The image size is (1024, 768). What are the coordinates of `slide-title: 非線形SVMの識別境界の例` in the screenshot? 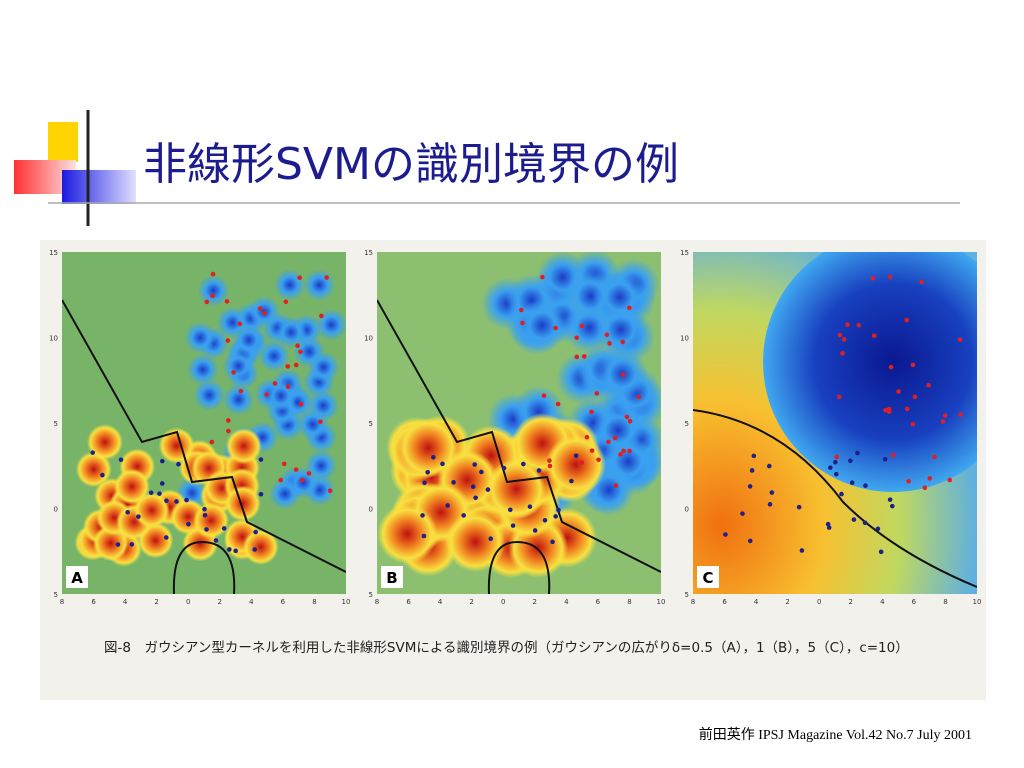 It's located at (411, 164).